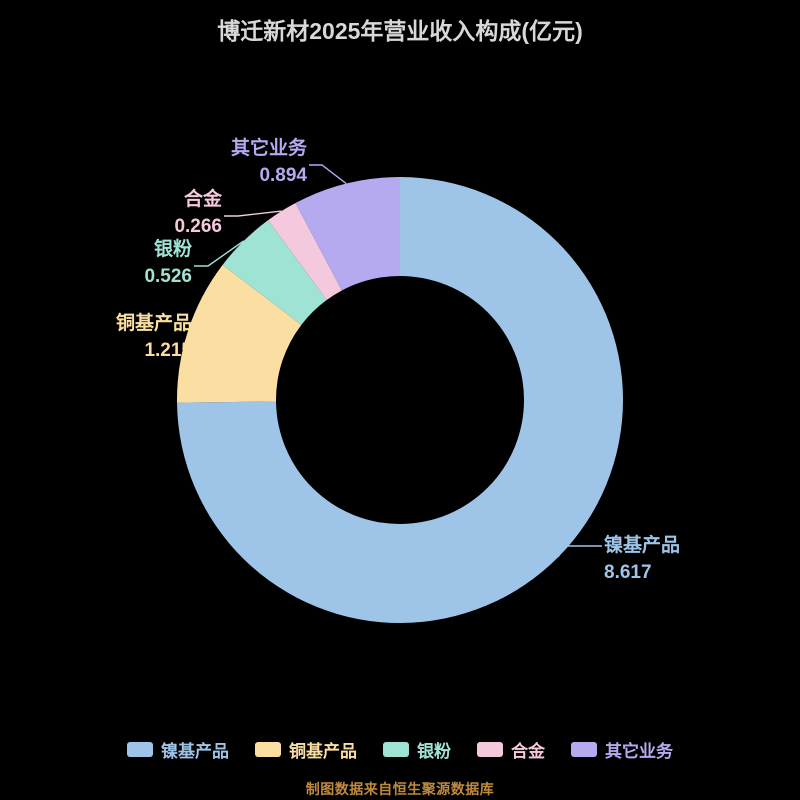  What do you see at coordinates (400, 789) in the screenshot?
I see `chart-footer-note: 制图数据来自恒生聚源数据库` at bounding box center [400, 789].